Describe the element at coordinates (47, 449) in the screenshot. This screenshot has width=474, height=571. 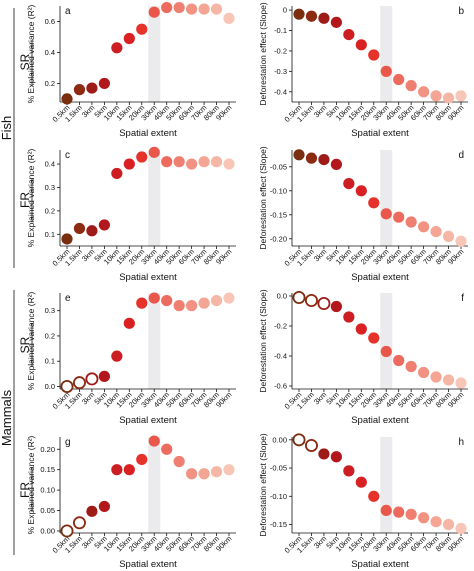
I see `y-tick-label: 0.20` at that location.